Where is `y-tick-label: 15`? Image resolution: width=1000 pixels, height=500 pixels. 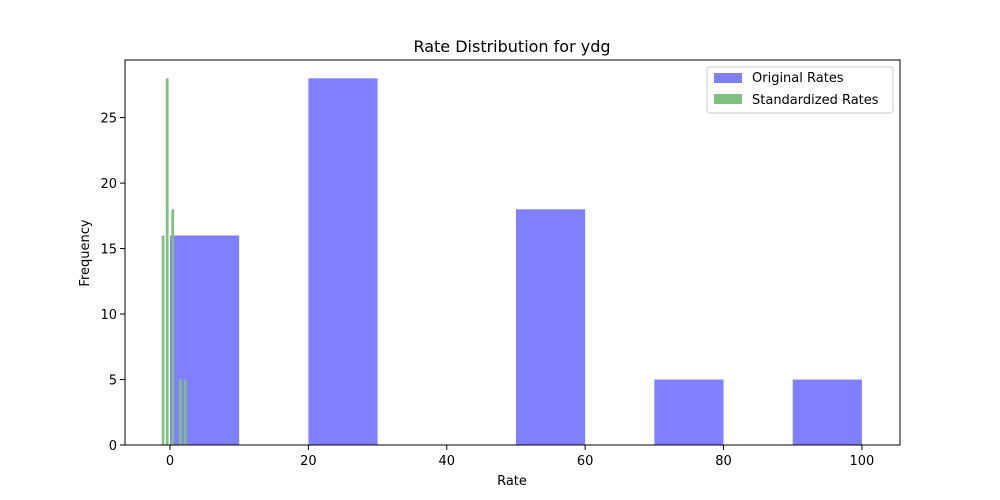
y-tick-label: 15 is located at coordinates (108, 250).